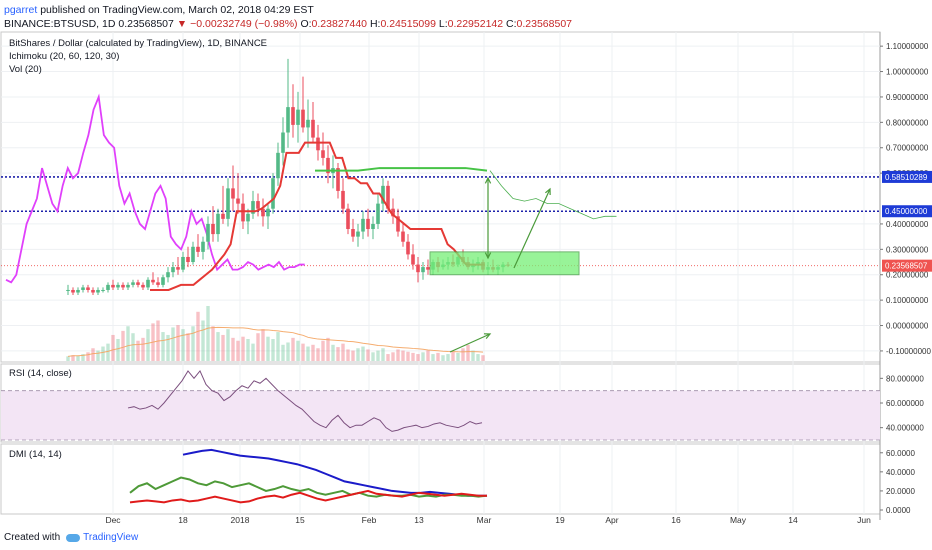 The width and height of the screenshot is (932, 550). What do you see at coordinates (300, 520) in the screenshot?
I see `x-tick-label: 15` at bounding box center [300, 520].